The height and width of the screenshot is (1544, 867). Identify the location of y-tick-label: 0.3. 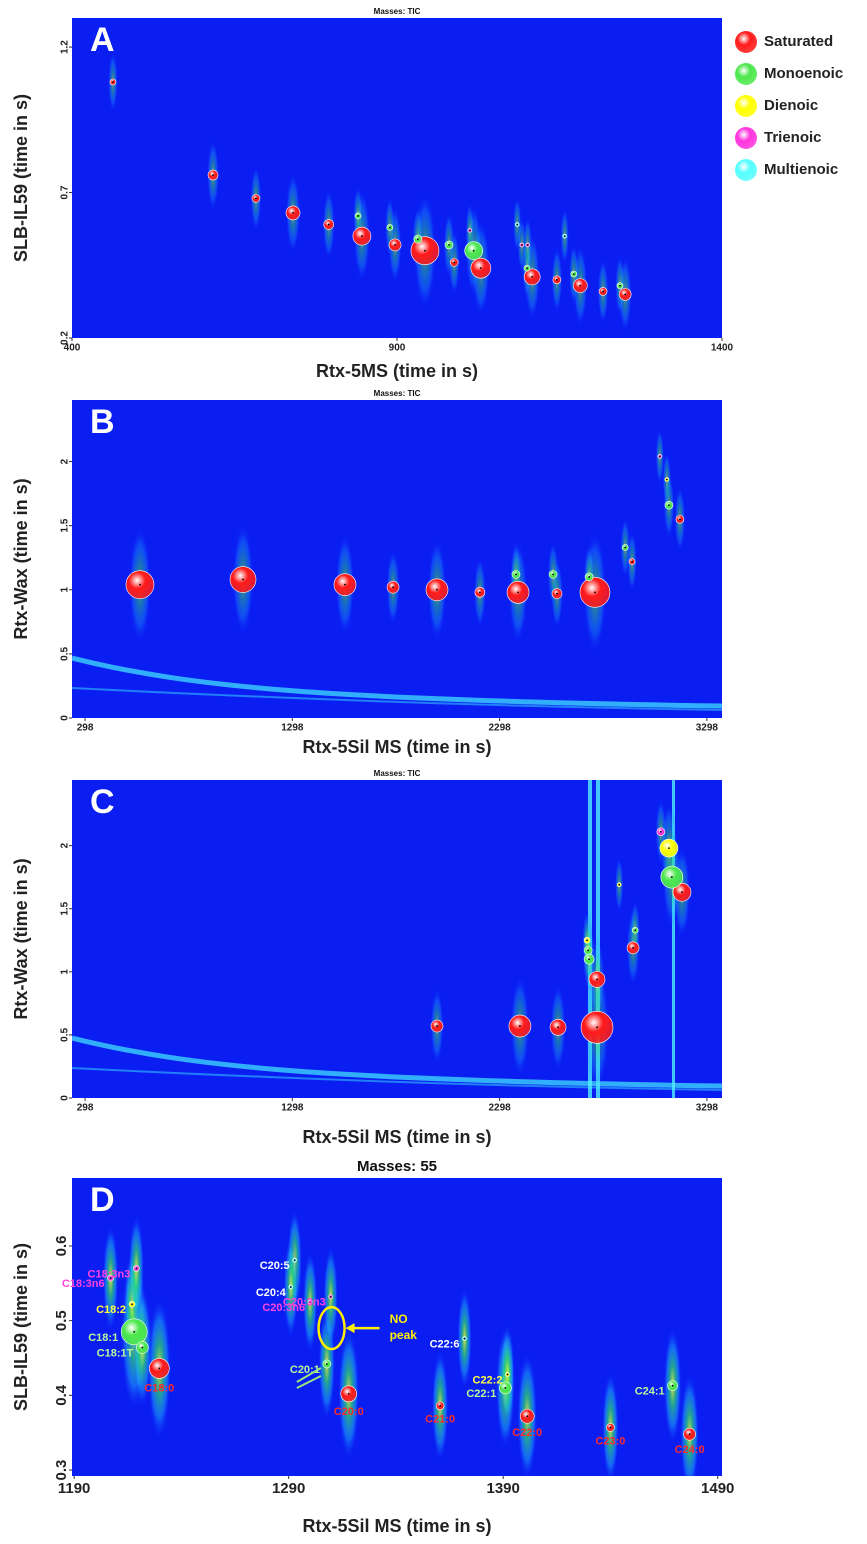
(61, 1470).